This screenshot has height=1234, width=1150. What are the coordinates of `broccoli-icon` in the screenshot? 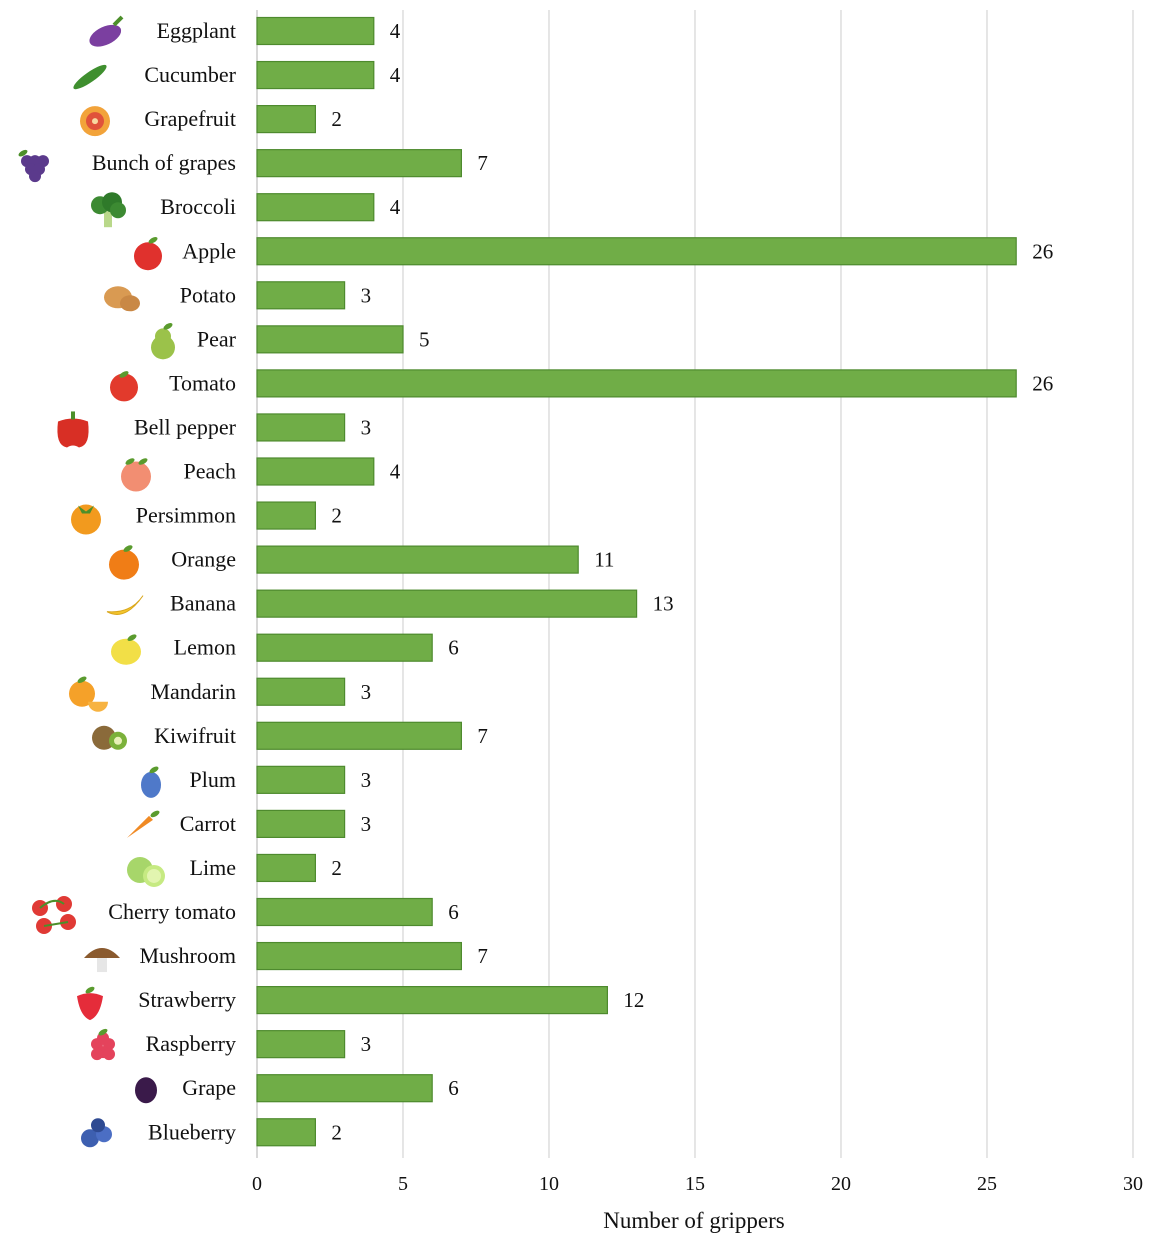 It's located at (108, 210).